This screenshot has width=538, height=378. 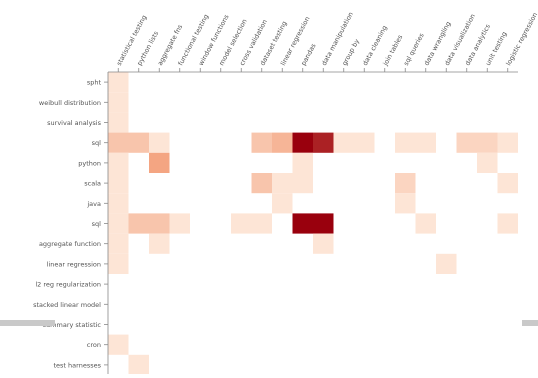 I want to click on x-tick-label: logistic regression, so click(x=521, y=39).